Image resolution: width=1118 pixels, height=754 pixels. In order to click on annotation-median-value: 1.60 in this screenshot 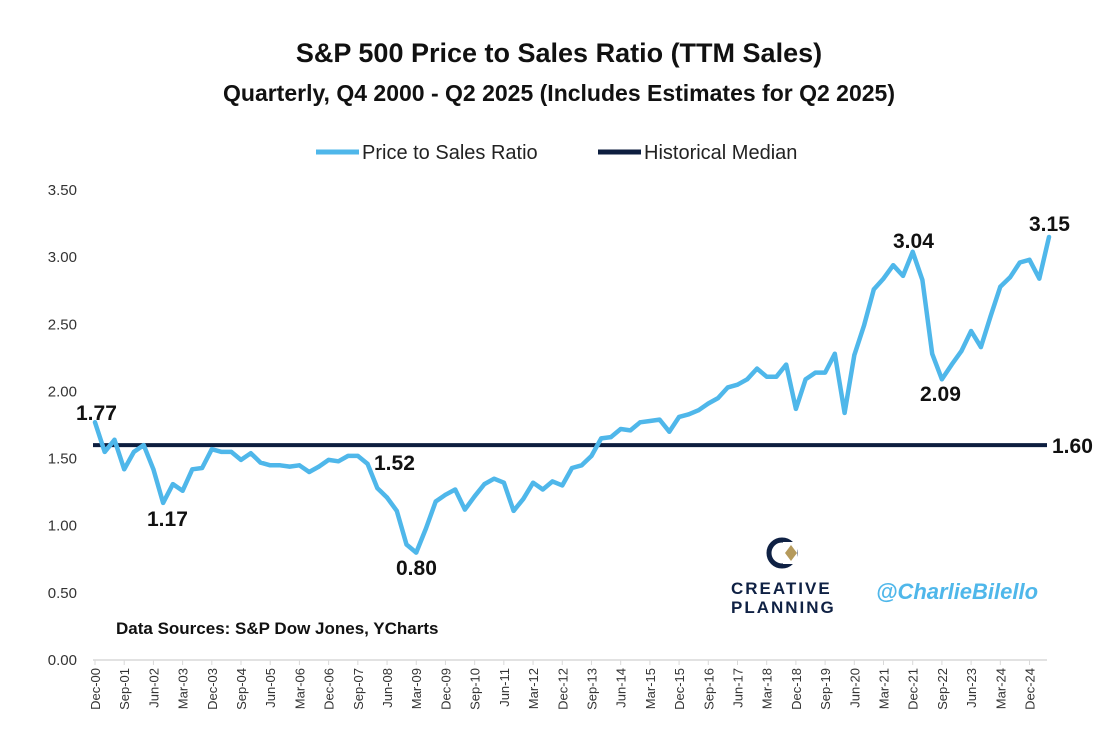, I will do `click(1072, 446)`.